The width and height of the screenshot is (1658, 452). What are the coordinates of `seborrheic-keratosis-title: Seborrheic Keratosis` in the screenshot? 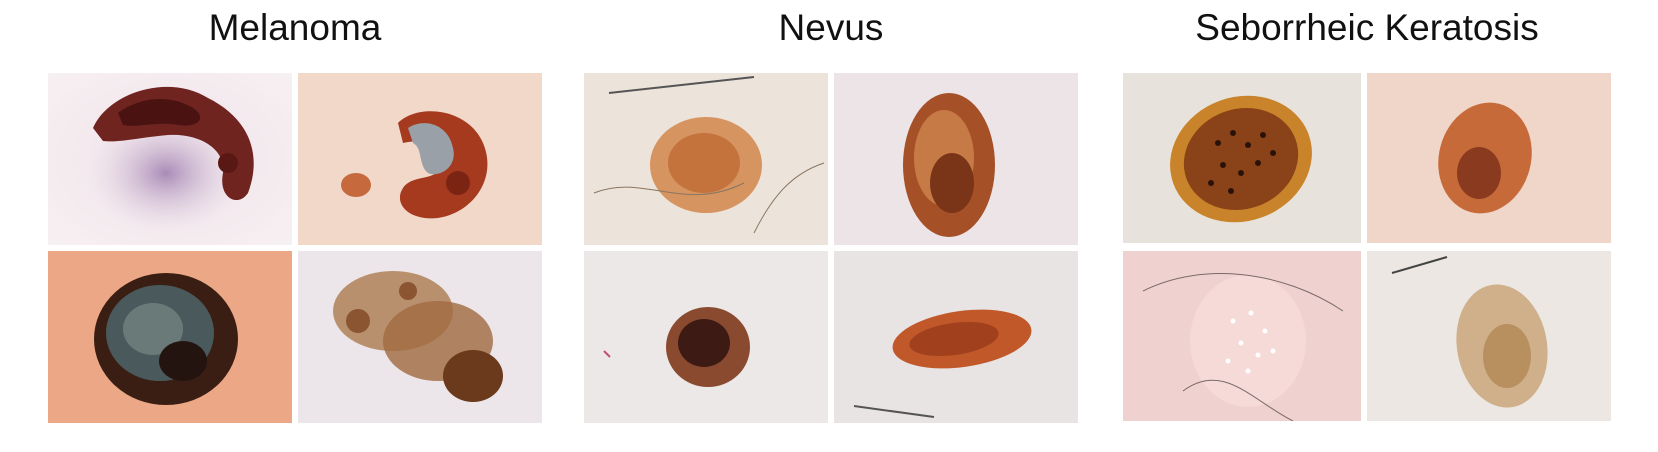 It's located at (1367, 27).